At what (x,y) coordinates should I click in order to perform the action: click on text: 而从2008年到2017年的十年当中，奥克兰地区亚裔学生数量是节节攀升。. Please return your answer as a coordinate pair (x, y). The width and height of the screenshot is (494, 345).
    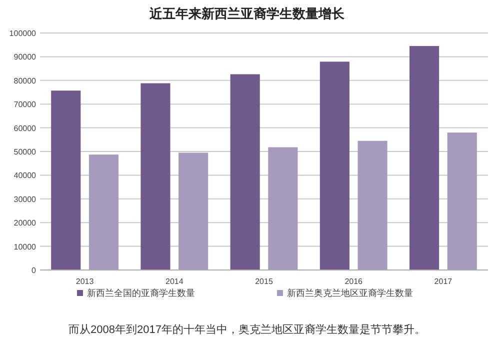
    Looking at the image, I should click on (247, 329).